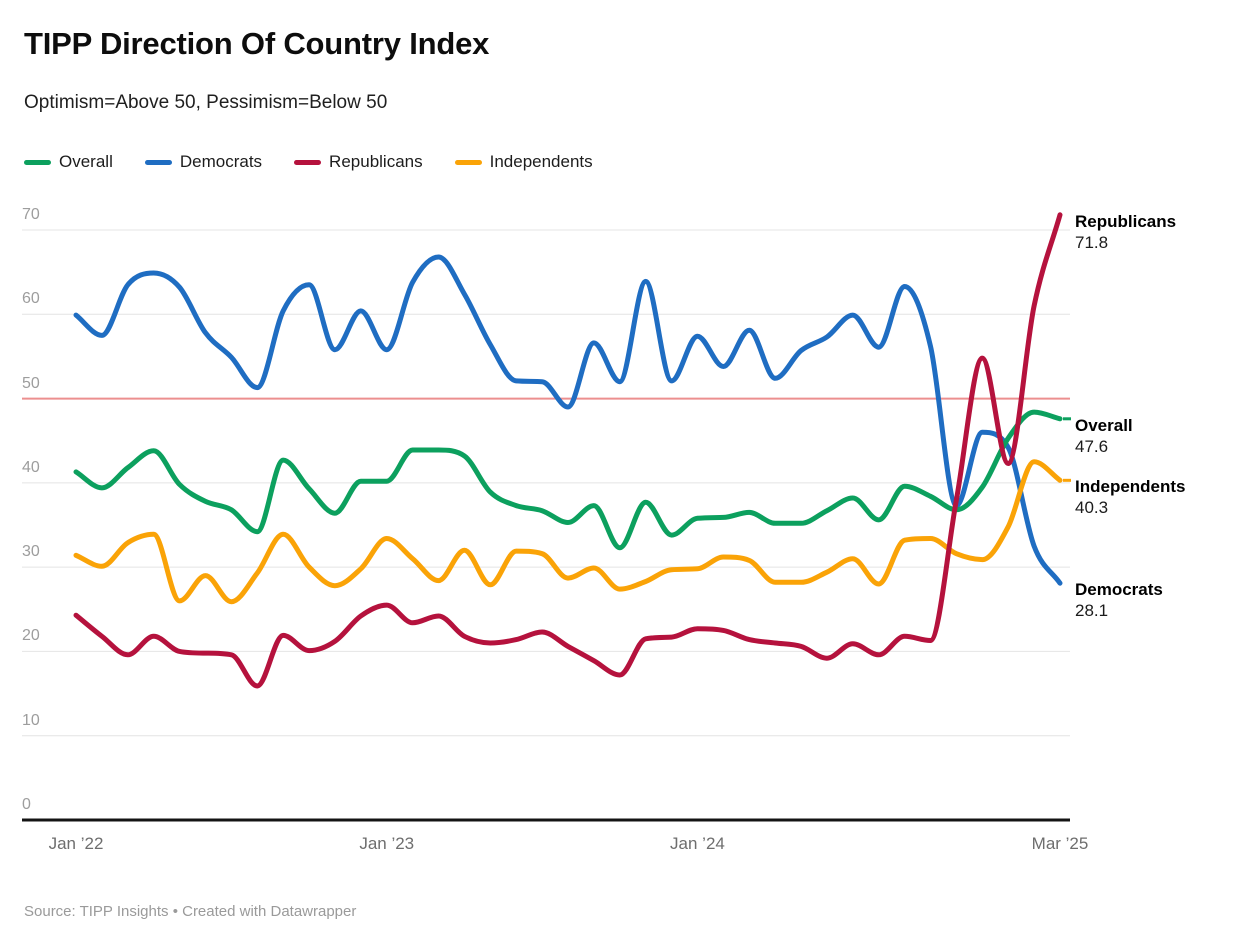 This screenshot has width=1240, height=948. I want to click on x-axis-tick-label: Jan ’24, so click(697, 843).